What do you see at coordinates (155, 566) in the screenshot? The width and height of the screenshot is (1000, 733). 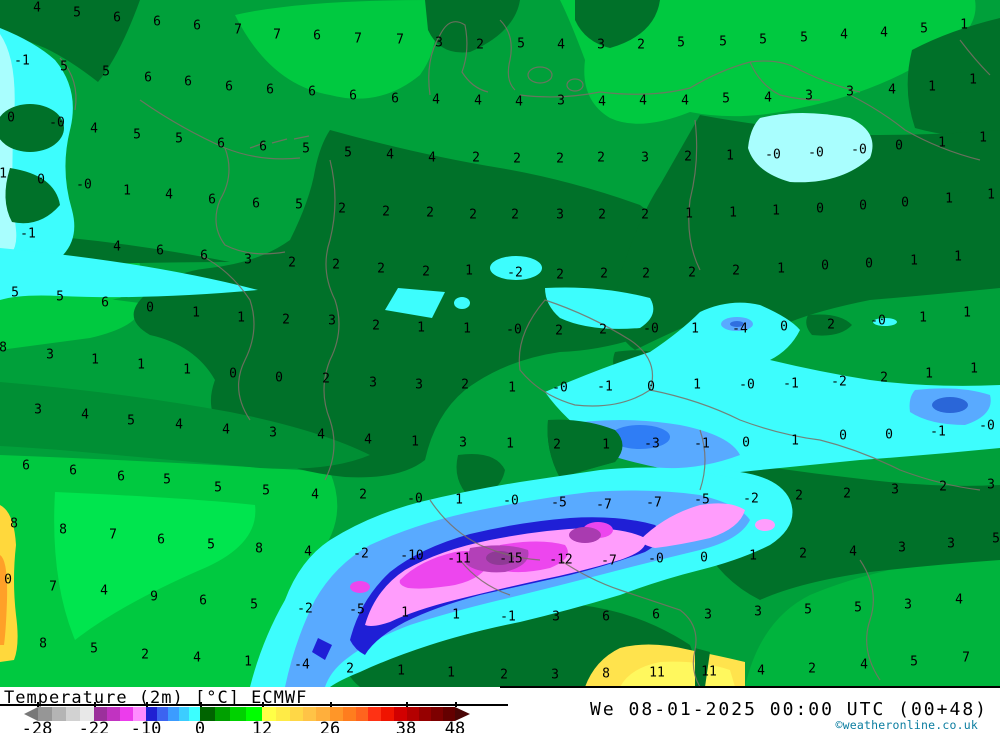 I see `region-brightest-green` at bounding box center [155, 566].